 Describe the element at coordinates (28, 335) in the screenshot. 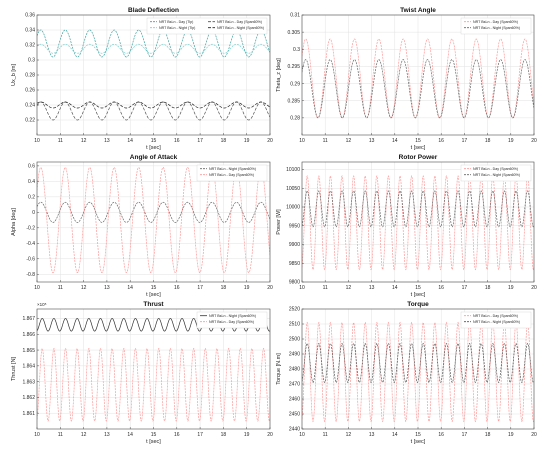

I see `y-tick-label: 1.866` at that location.